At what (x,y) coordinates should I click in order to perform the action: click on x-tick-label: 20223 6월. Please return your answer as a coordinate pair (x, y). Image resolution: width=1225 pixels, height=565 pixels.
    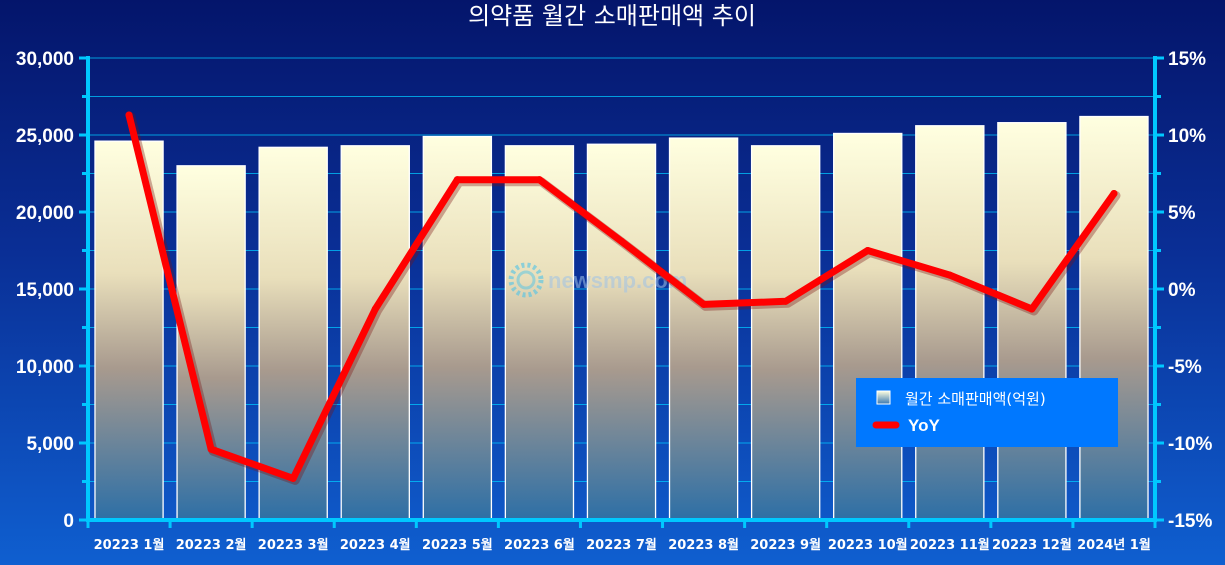
    Looking at the image, I should click on (539, 545).